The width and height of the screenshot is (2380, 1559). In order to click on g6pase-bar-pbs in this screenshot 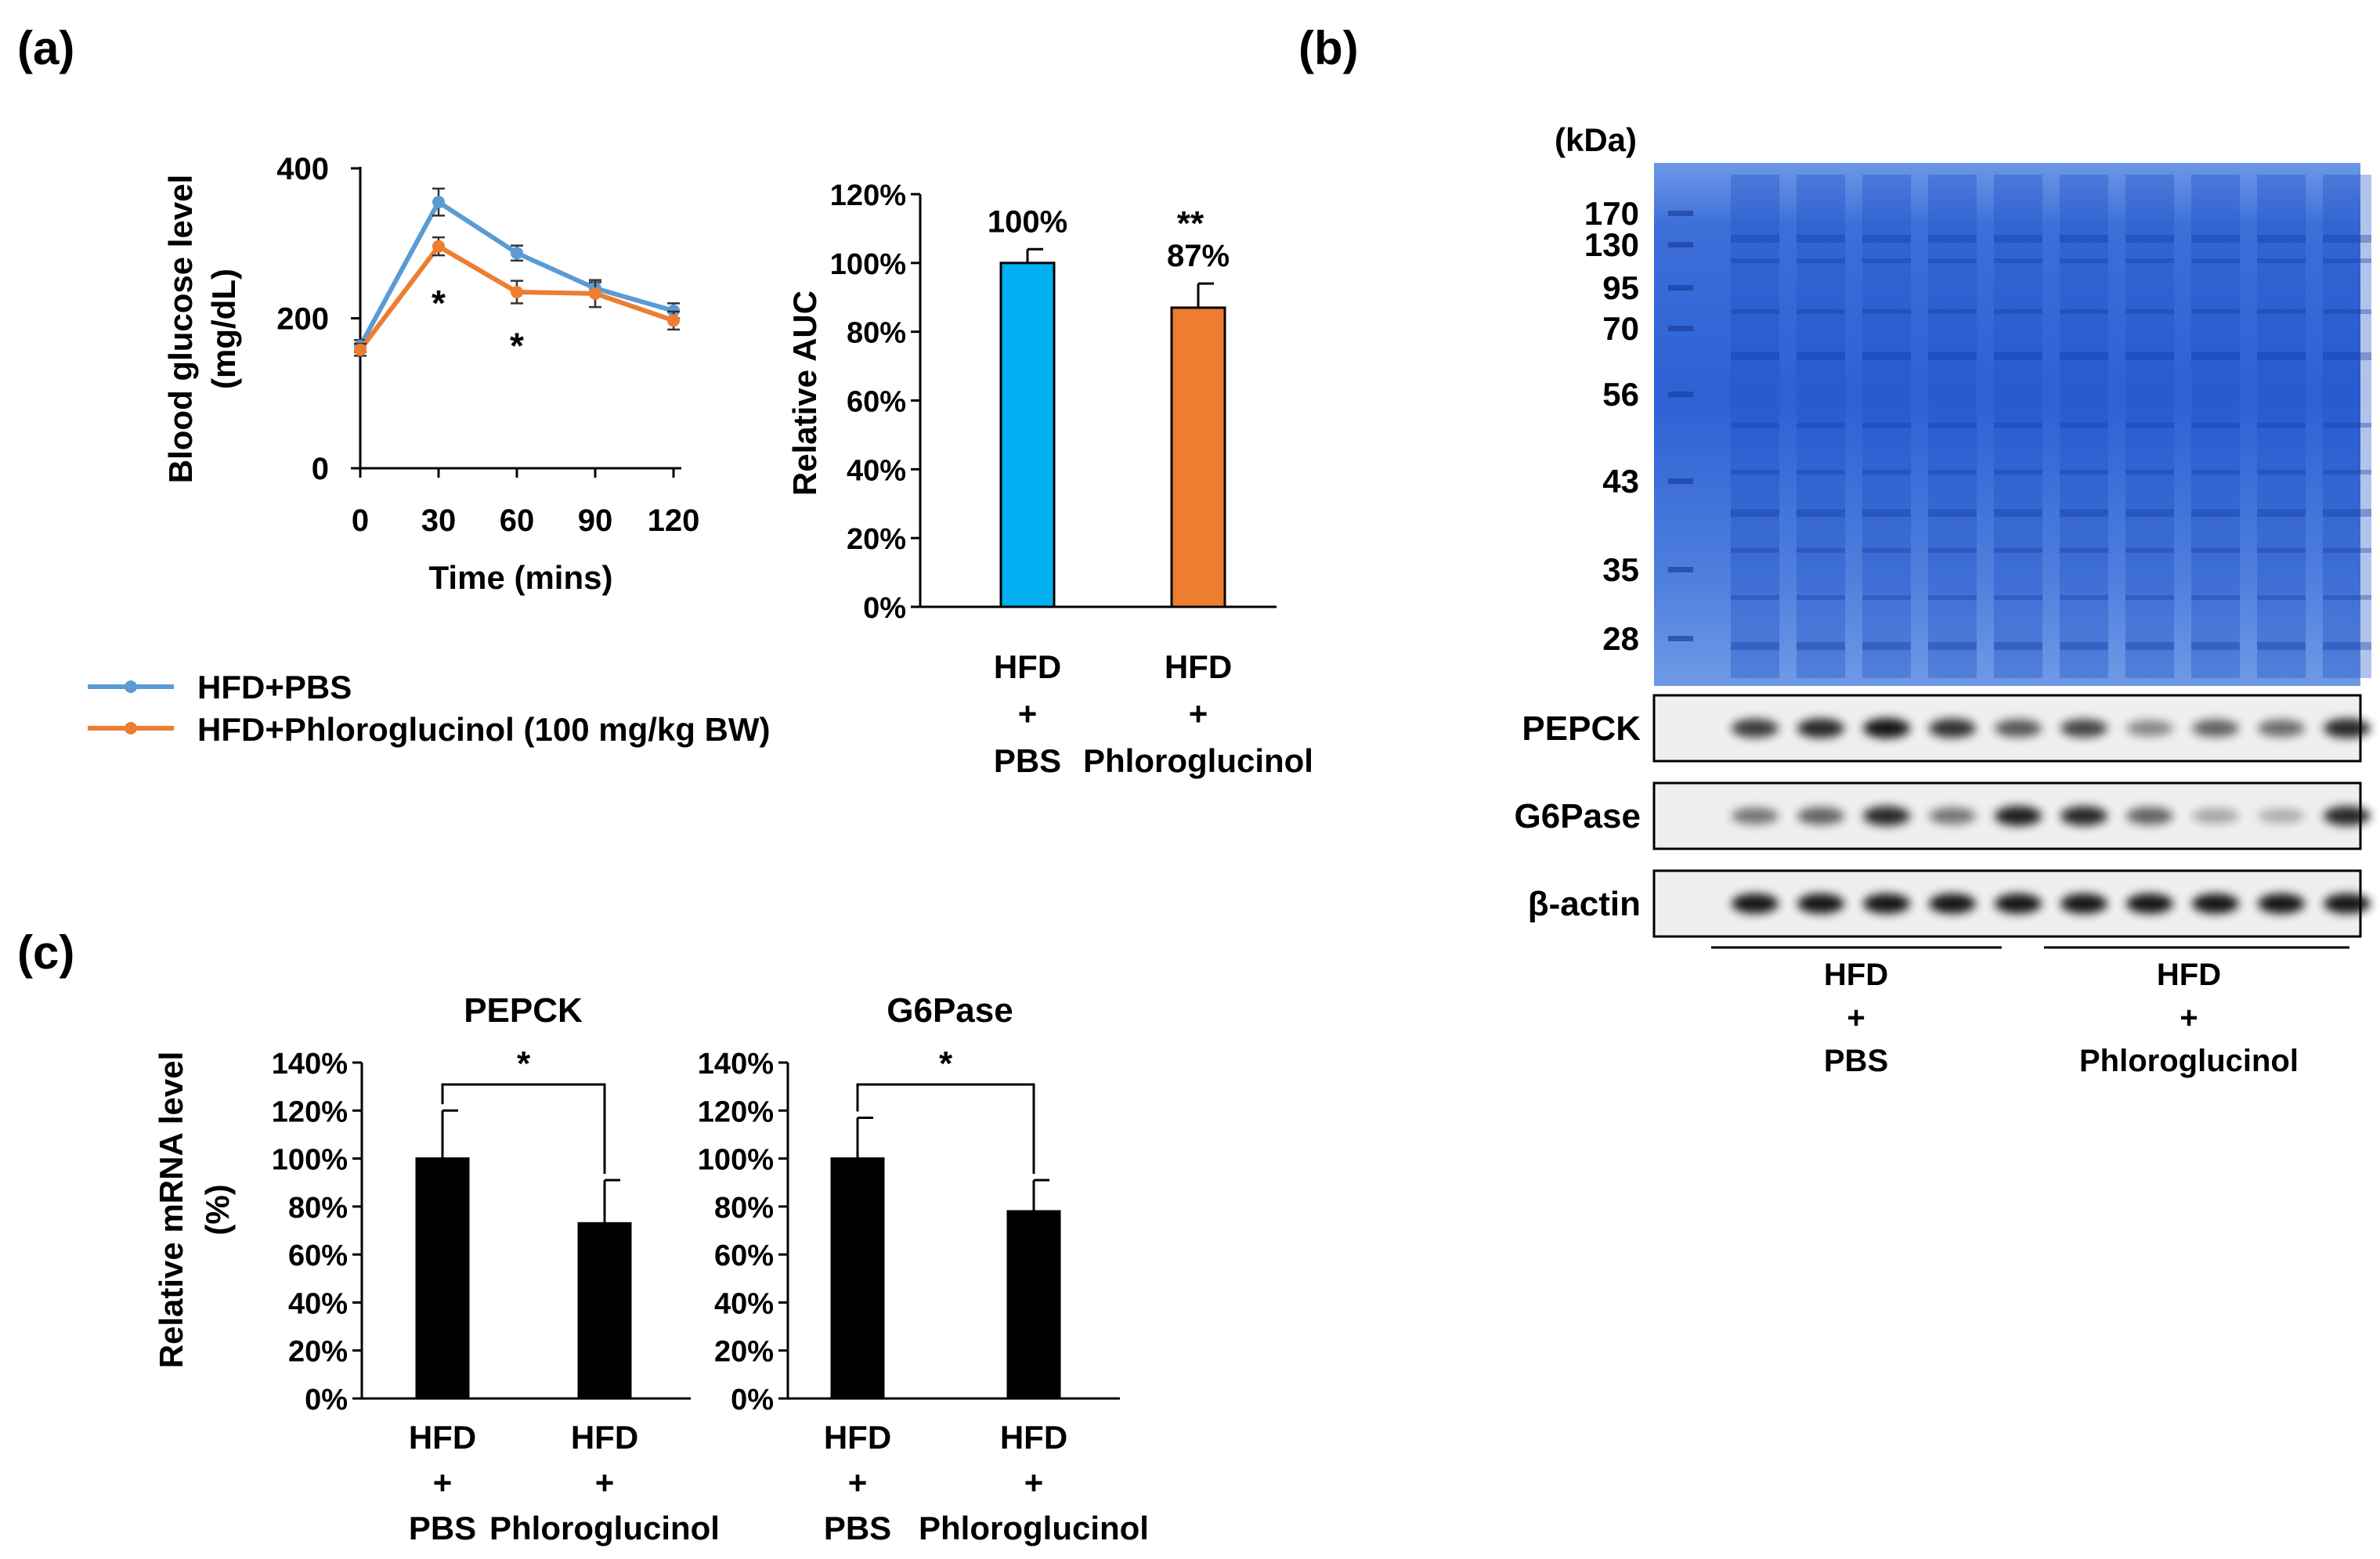, I will do `click(857, 1279)`.